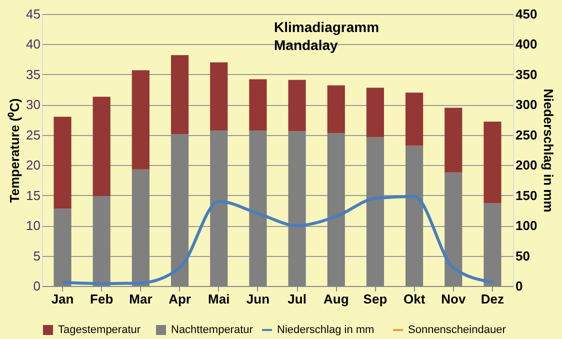 The width and height of the screenshot is (562, 339). I want to click on y-tick-label: 40, so click(33, 44).